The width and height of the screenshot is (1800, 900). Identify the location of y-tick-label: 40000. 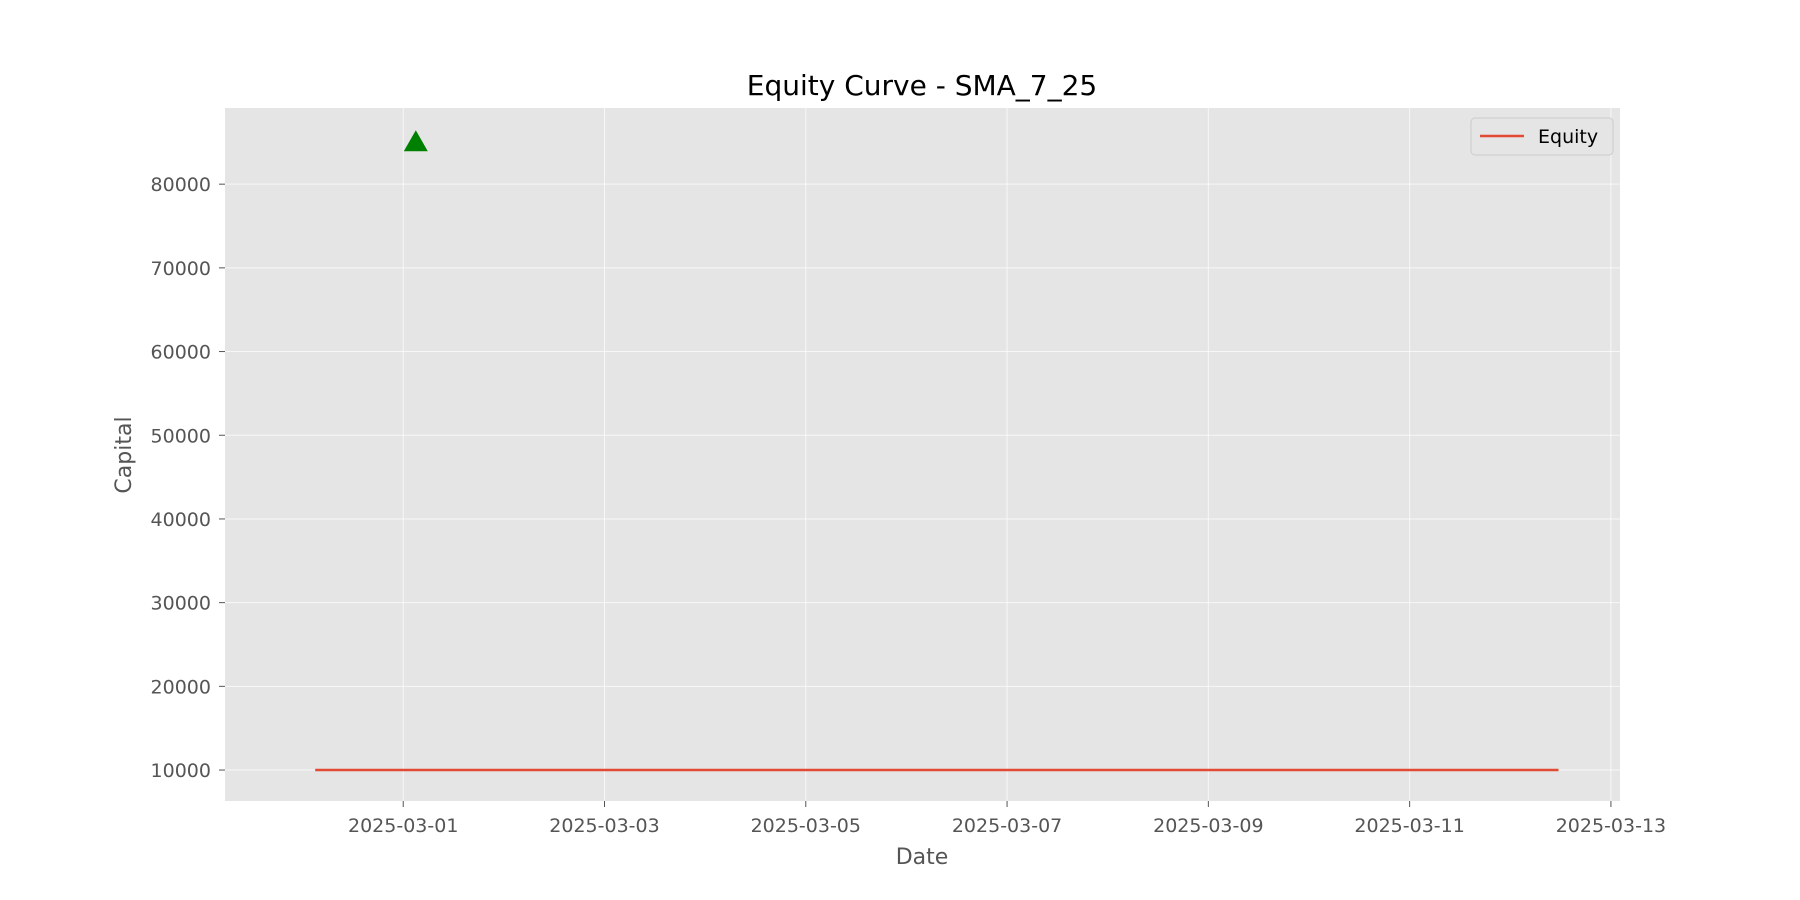
(181, 520).